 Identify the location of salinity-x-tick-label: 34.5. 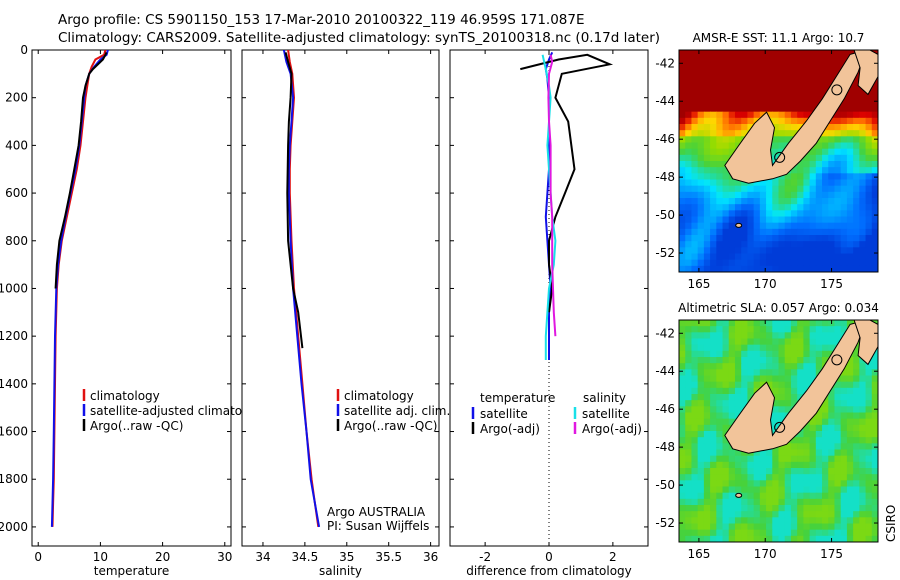
(305, 557).